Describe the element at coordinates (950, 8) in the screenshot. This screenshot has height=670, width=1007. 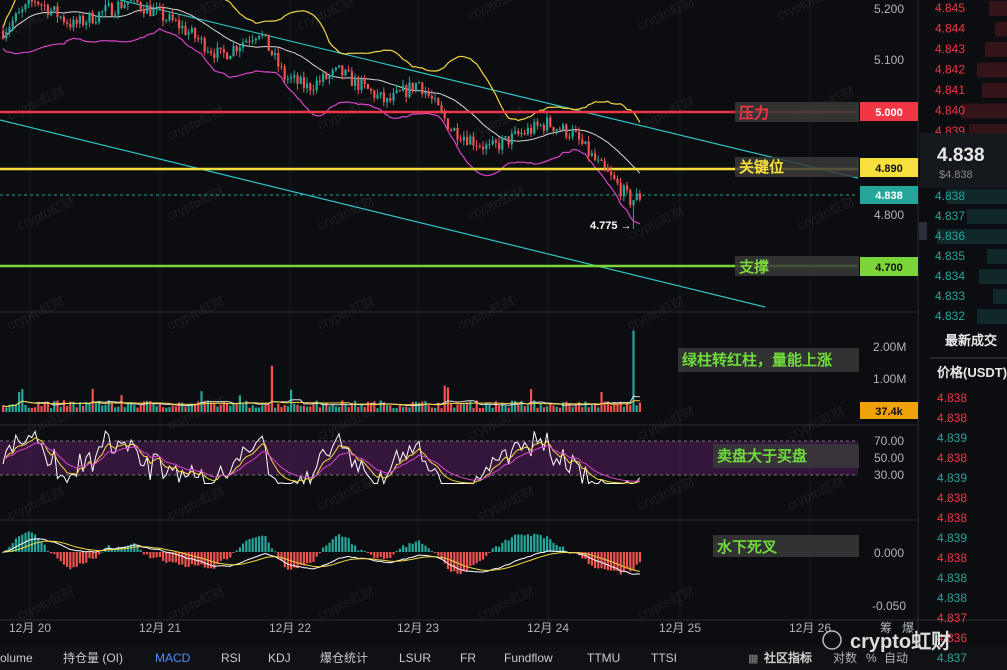
I see `ask-price: 4.845` at that location.